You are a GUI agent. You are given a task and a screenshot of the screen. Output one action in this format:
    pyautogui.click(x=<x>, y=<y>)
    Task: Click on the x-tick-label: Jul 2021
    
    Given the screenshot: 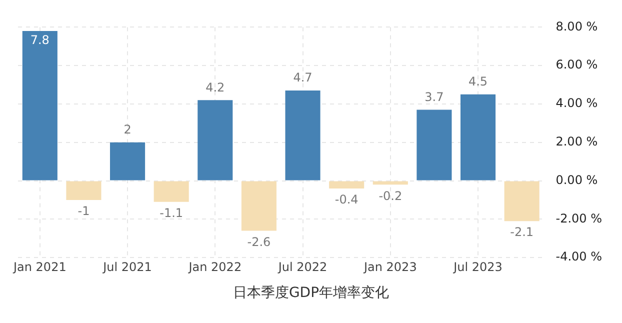 What is the action you would take?
    pyautogui.click(x=127, y=267)
    